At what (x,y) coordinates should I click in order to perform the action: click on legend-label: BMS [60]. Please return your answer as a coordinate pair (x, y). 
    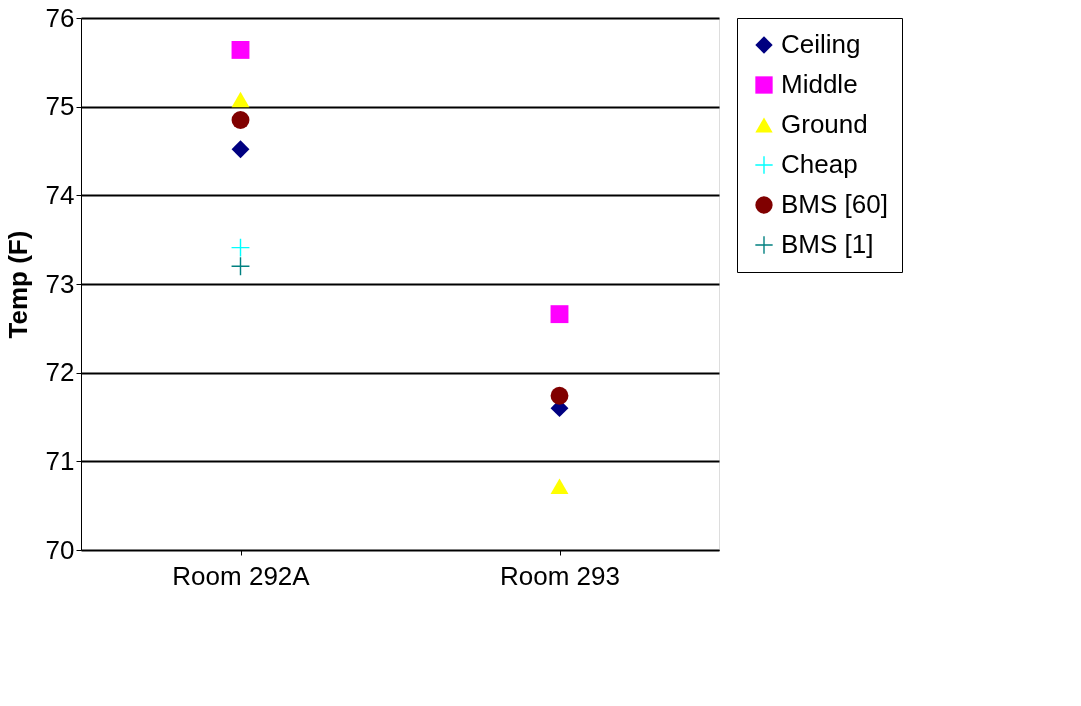
    Looking at the image, I should click on (834, 204).